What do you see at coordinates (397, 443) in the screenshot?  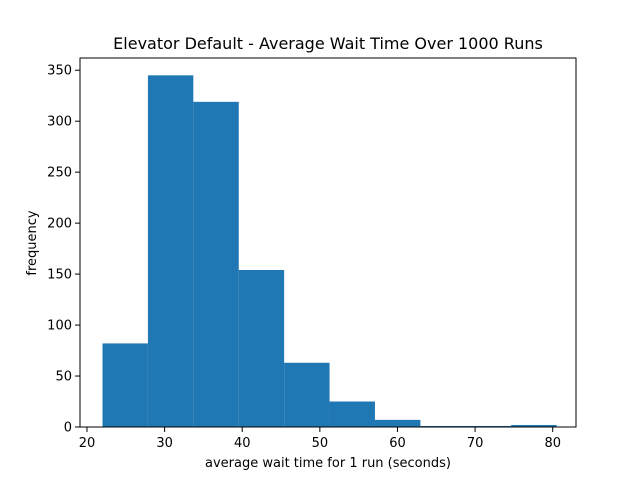 I see `x-tick-label: 60` at bounding box center [397, 443].